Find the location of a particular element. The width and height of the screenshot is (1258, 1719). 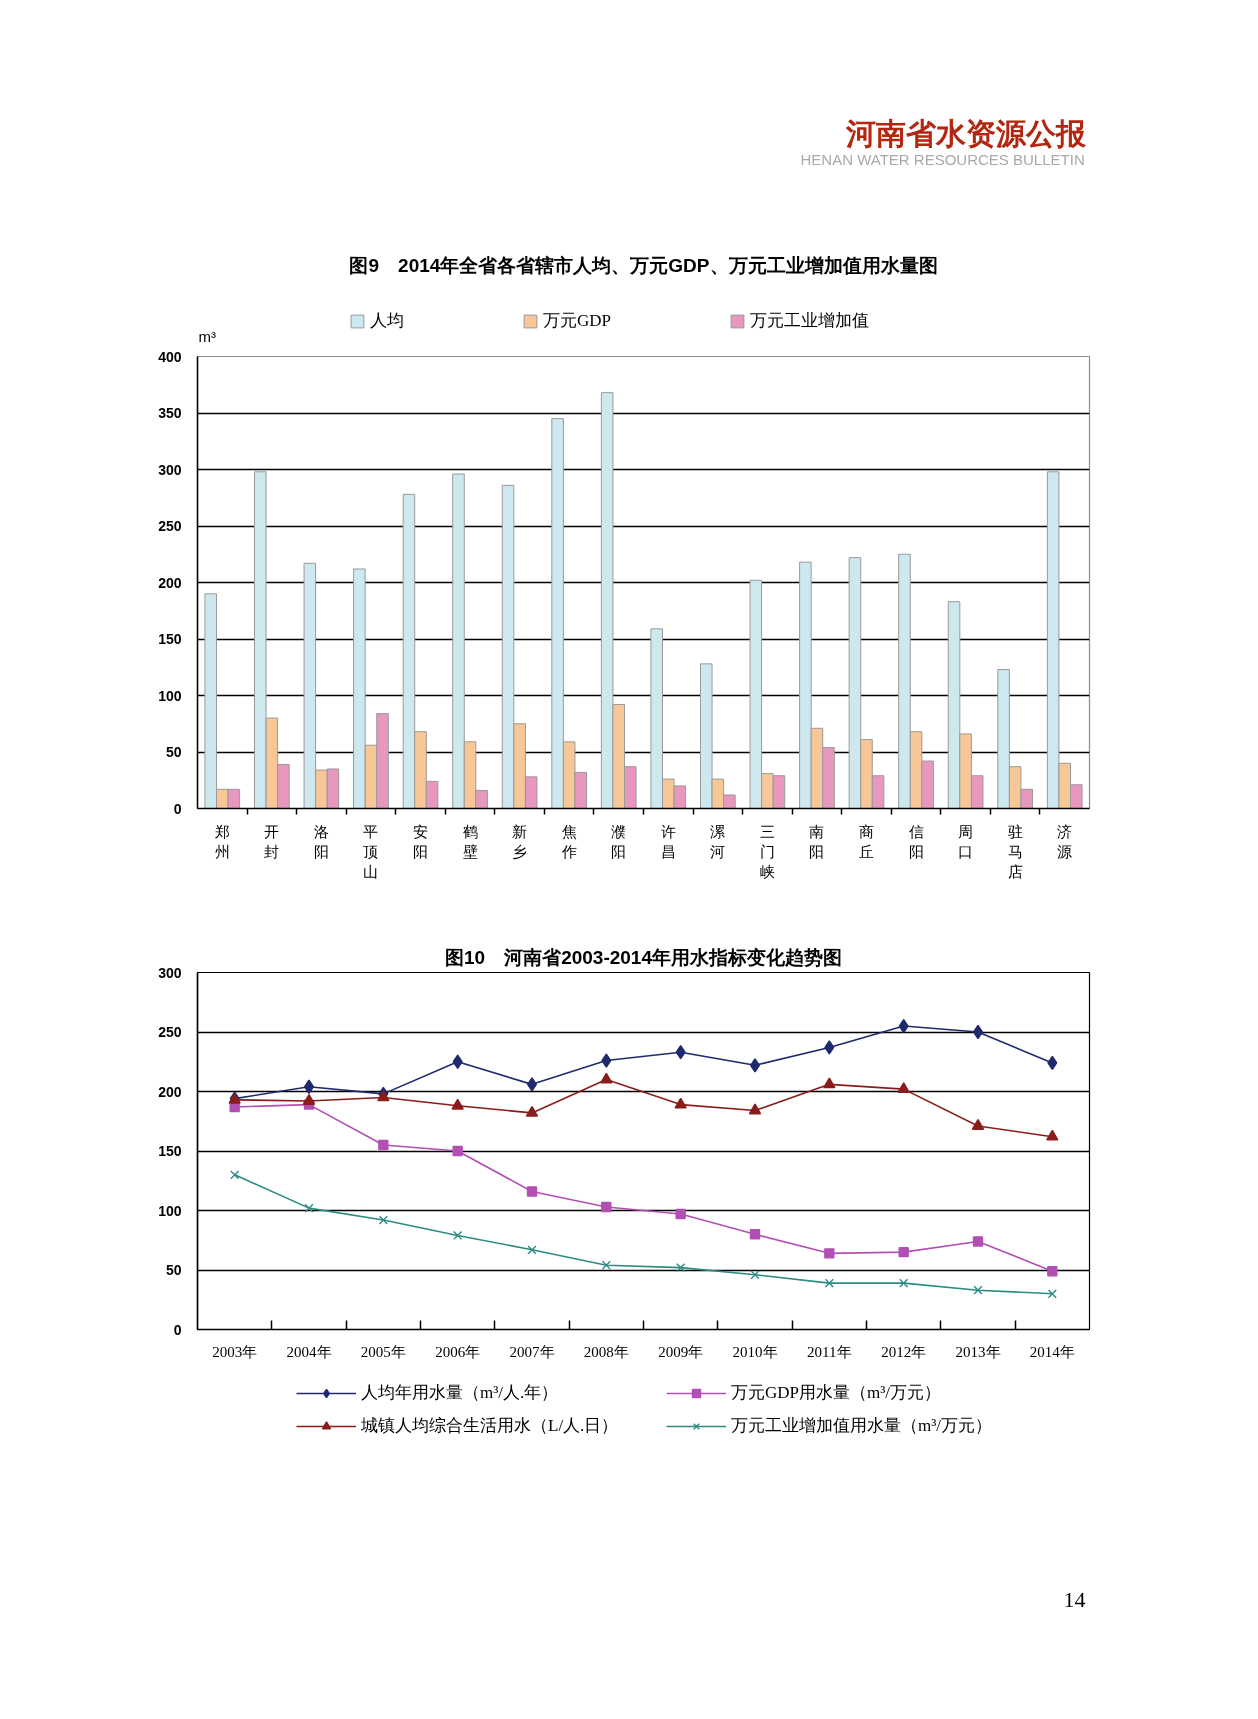

text: 14 is located at coordinates (1074, 1599).